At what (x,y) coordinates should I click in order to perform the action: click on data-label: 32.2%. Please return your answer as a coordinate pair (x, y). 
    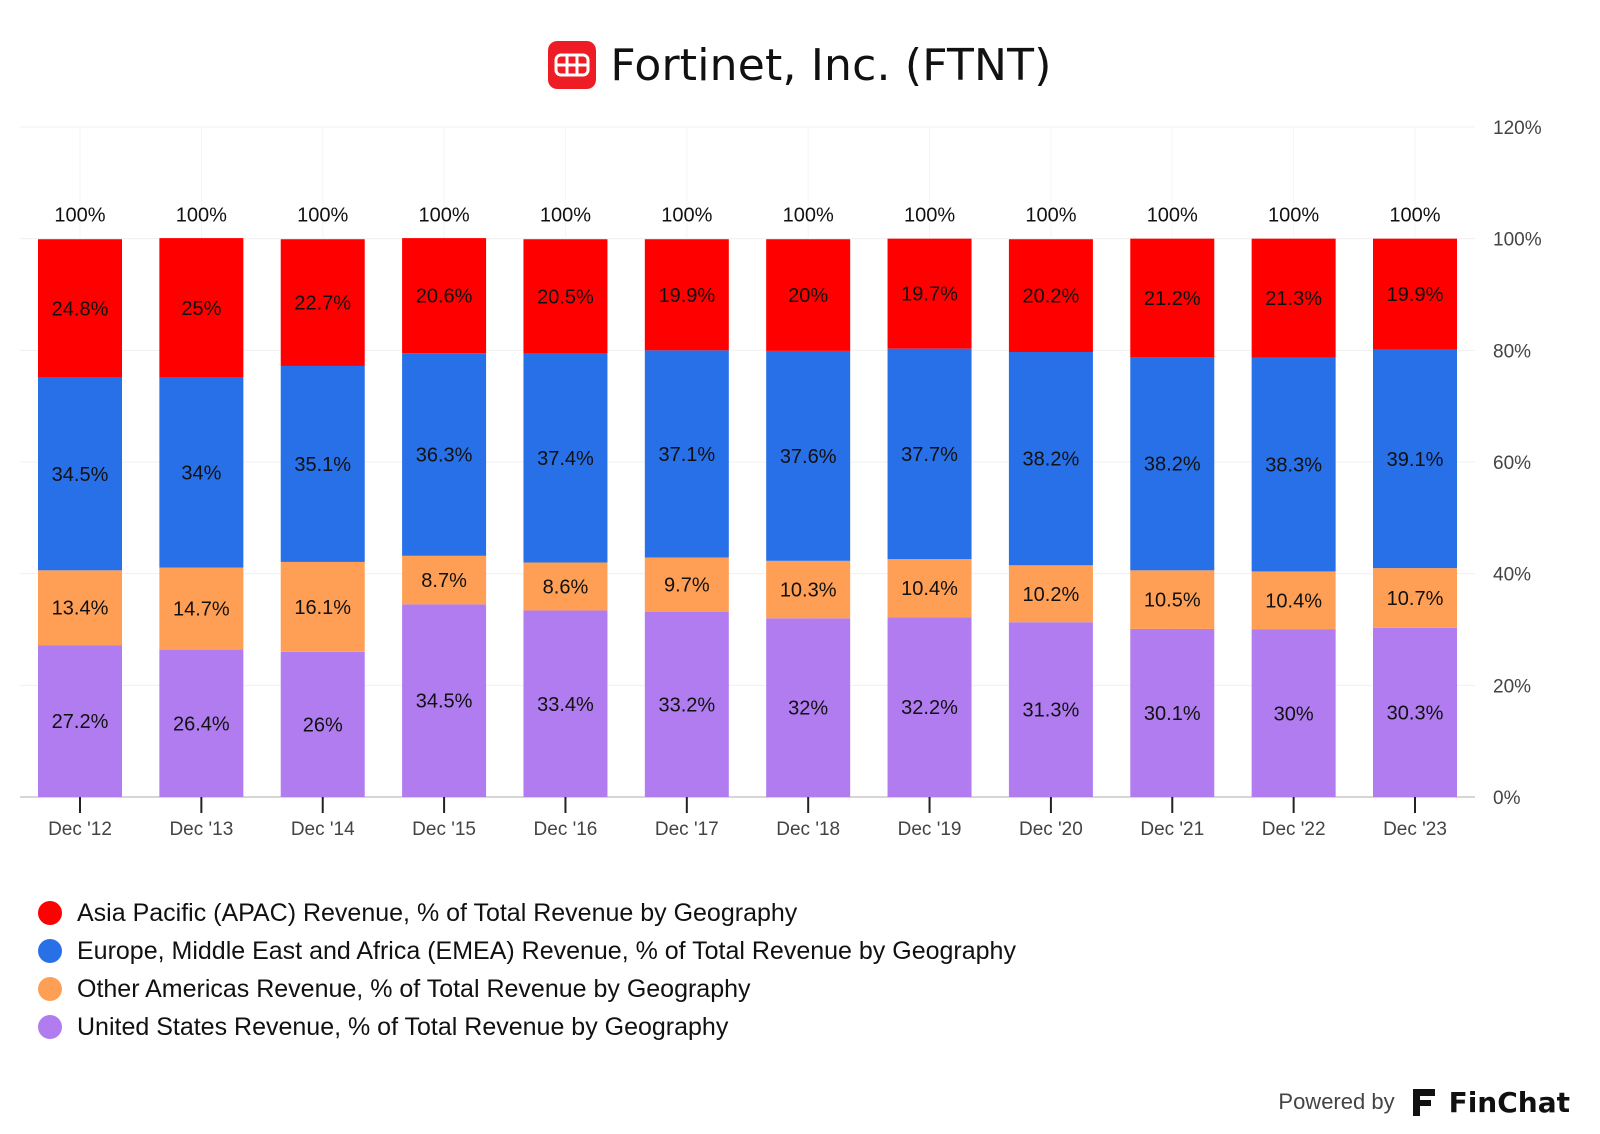
    Looking at the image, I should click on (929, 708).